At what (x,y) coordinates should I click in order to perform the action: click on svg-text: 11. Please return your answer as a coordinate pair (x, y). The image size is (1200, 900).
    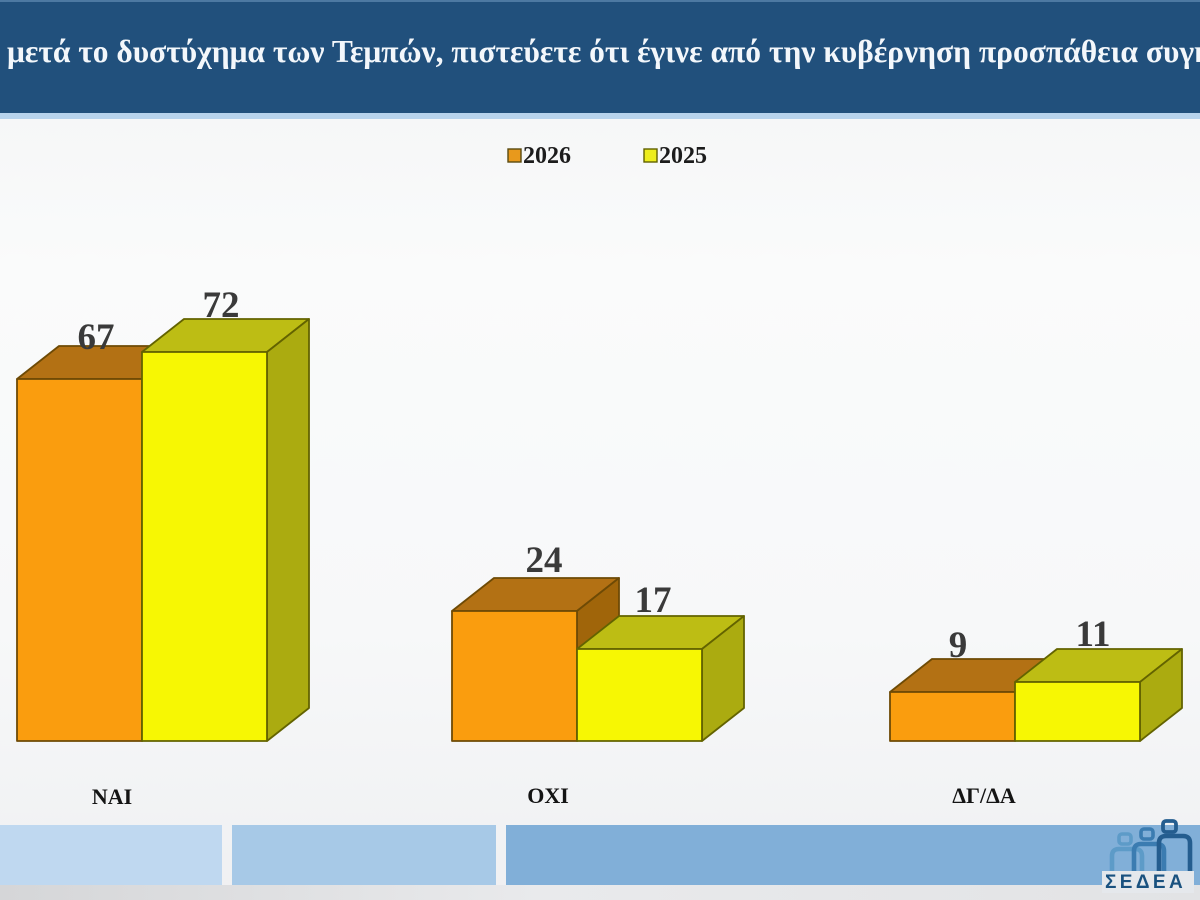
    Looking at the image, I should click on (1093, 634).